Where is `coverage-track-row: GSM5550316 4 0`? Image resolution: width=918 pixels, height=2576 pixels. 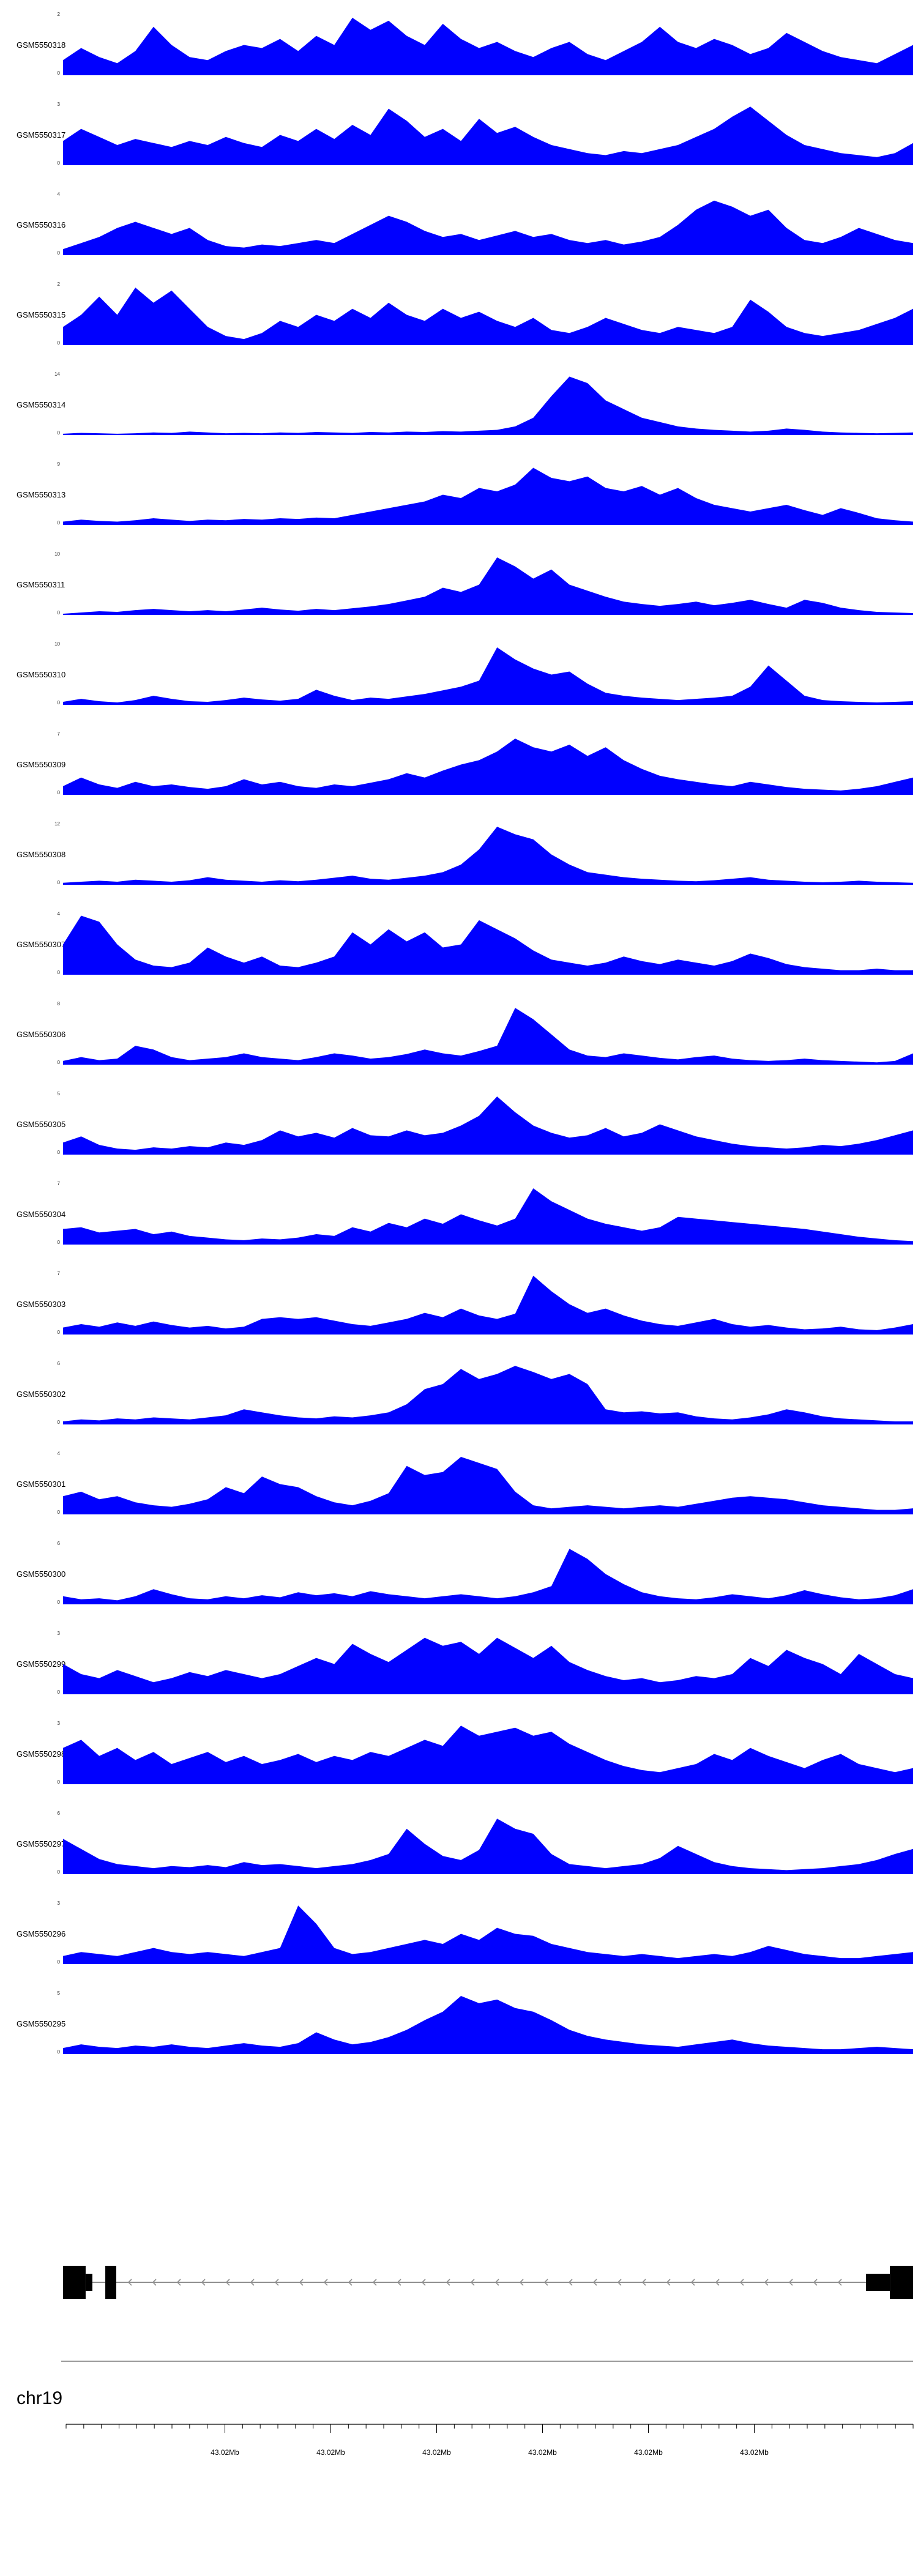 coverage-track-row: GSM5550316 4 0 is located at coordinates (459, 225).